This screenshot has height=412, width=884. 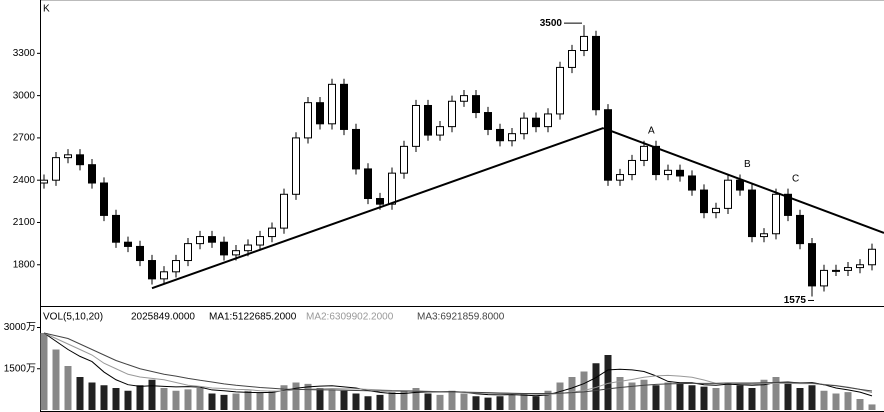 What do you see at coordinates (73, 317) in the screenshot?
I see `volume-name: VOL(5,10,20)` at bounding box center [73, 317].